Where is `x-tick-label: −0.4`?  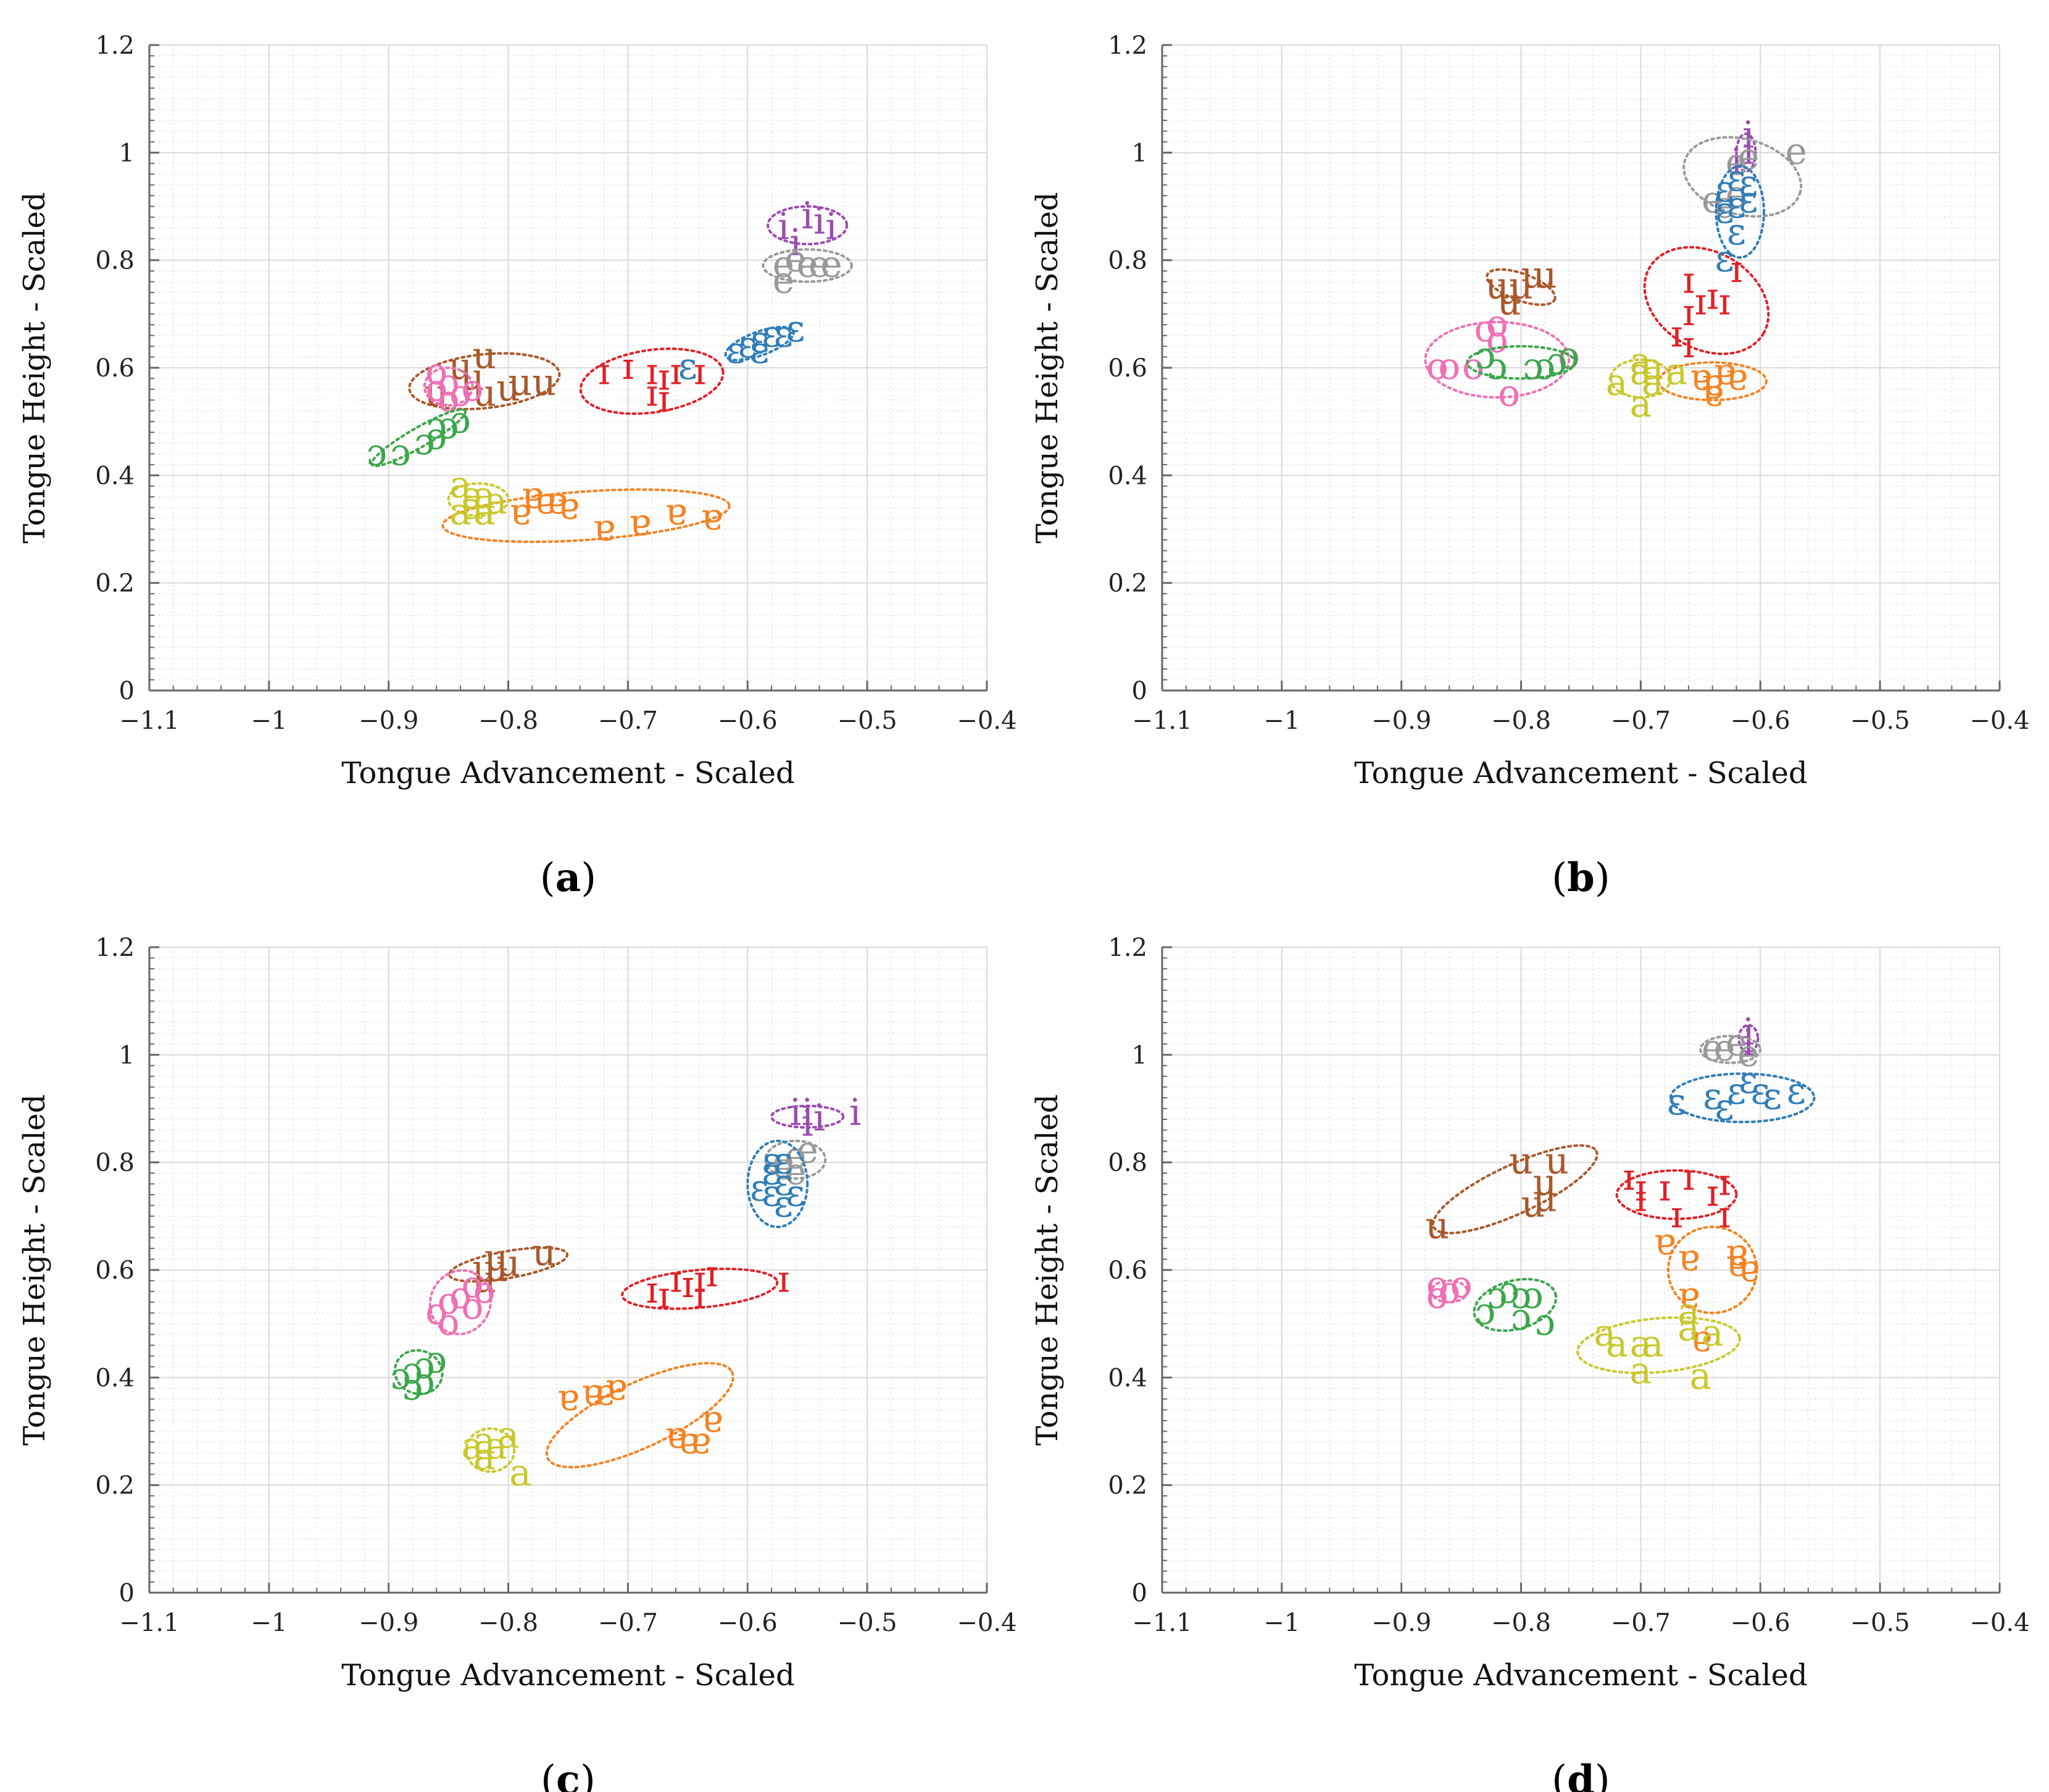 x-tick-label: −0.4 is located at coordinates (987, 1623).